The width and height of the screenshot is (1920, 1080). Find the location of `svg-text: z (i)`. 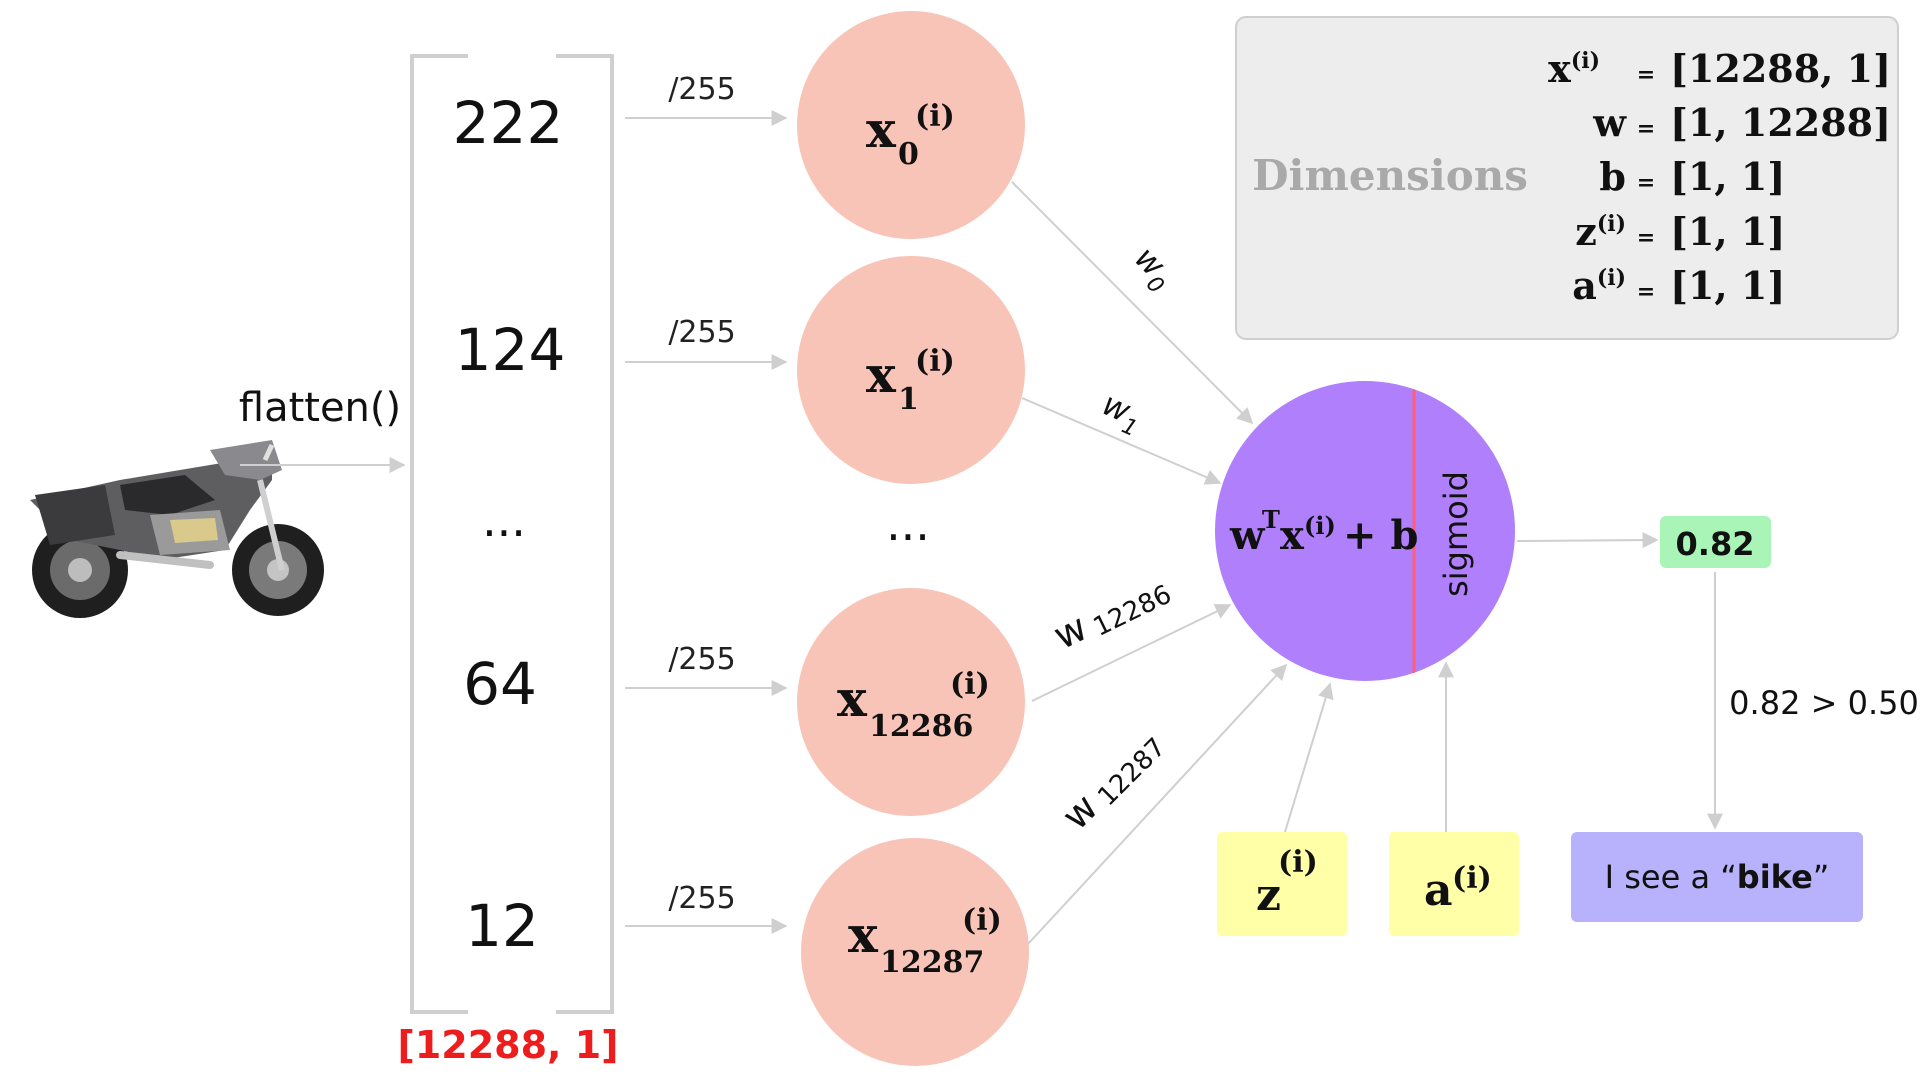

svg-text: z (i) is located at coordinates (1287, 883).